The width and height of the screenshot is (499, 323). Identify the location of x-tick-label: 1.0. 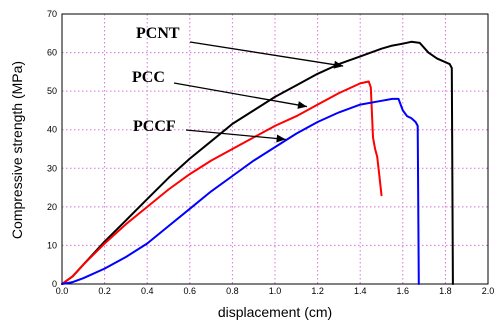
(275, 291).